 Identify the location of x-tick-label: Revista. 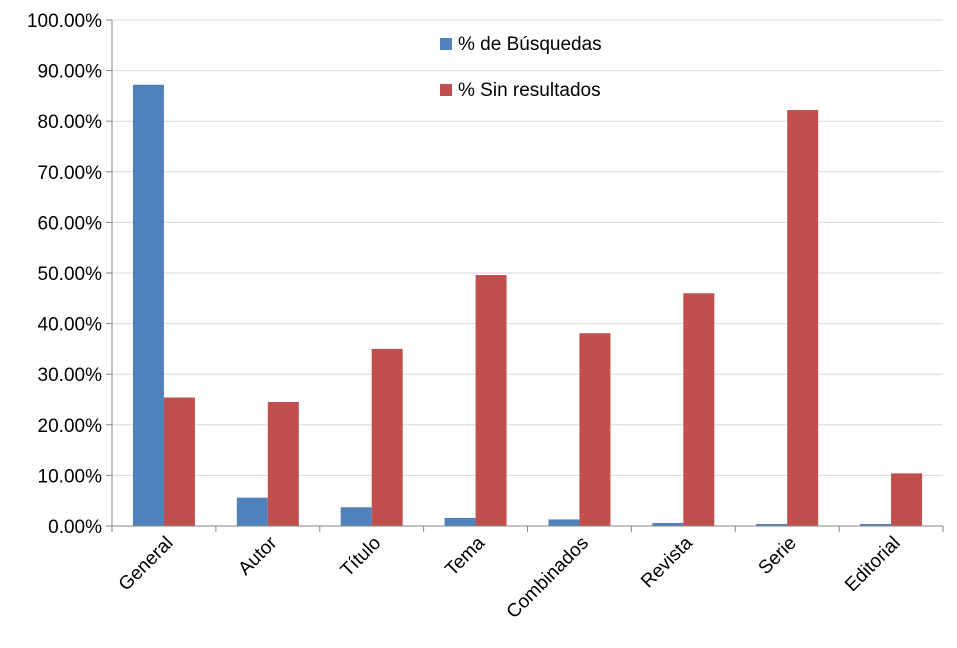
(667, 562).